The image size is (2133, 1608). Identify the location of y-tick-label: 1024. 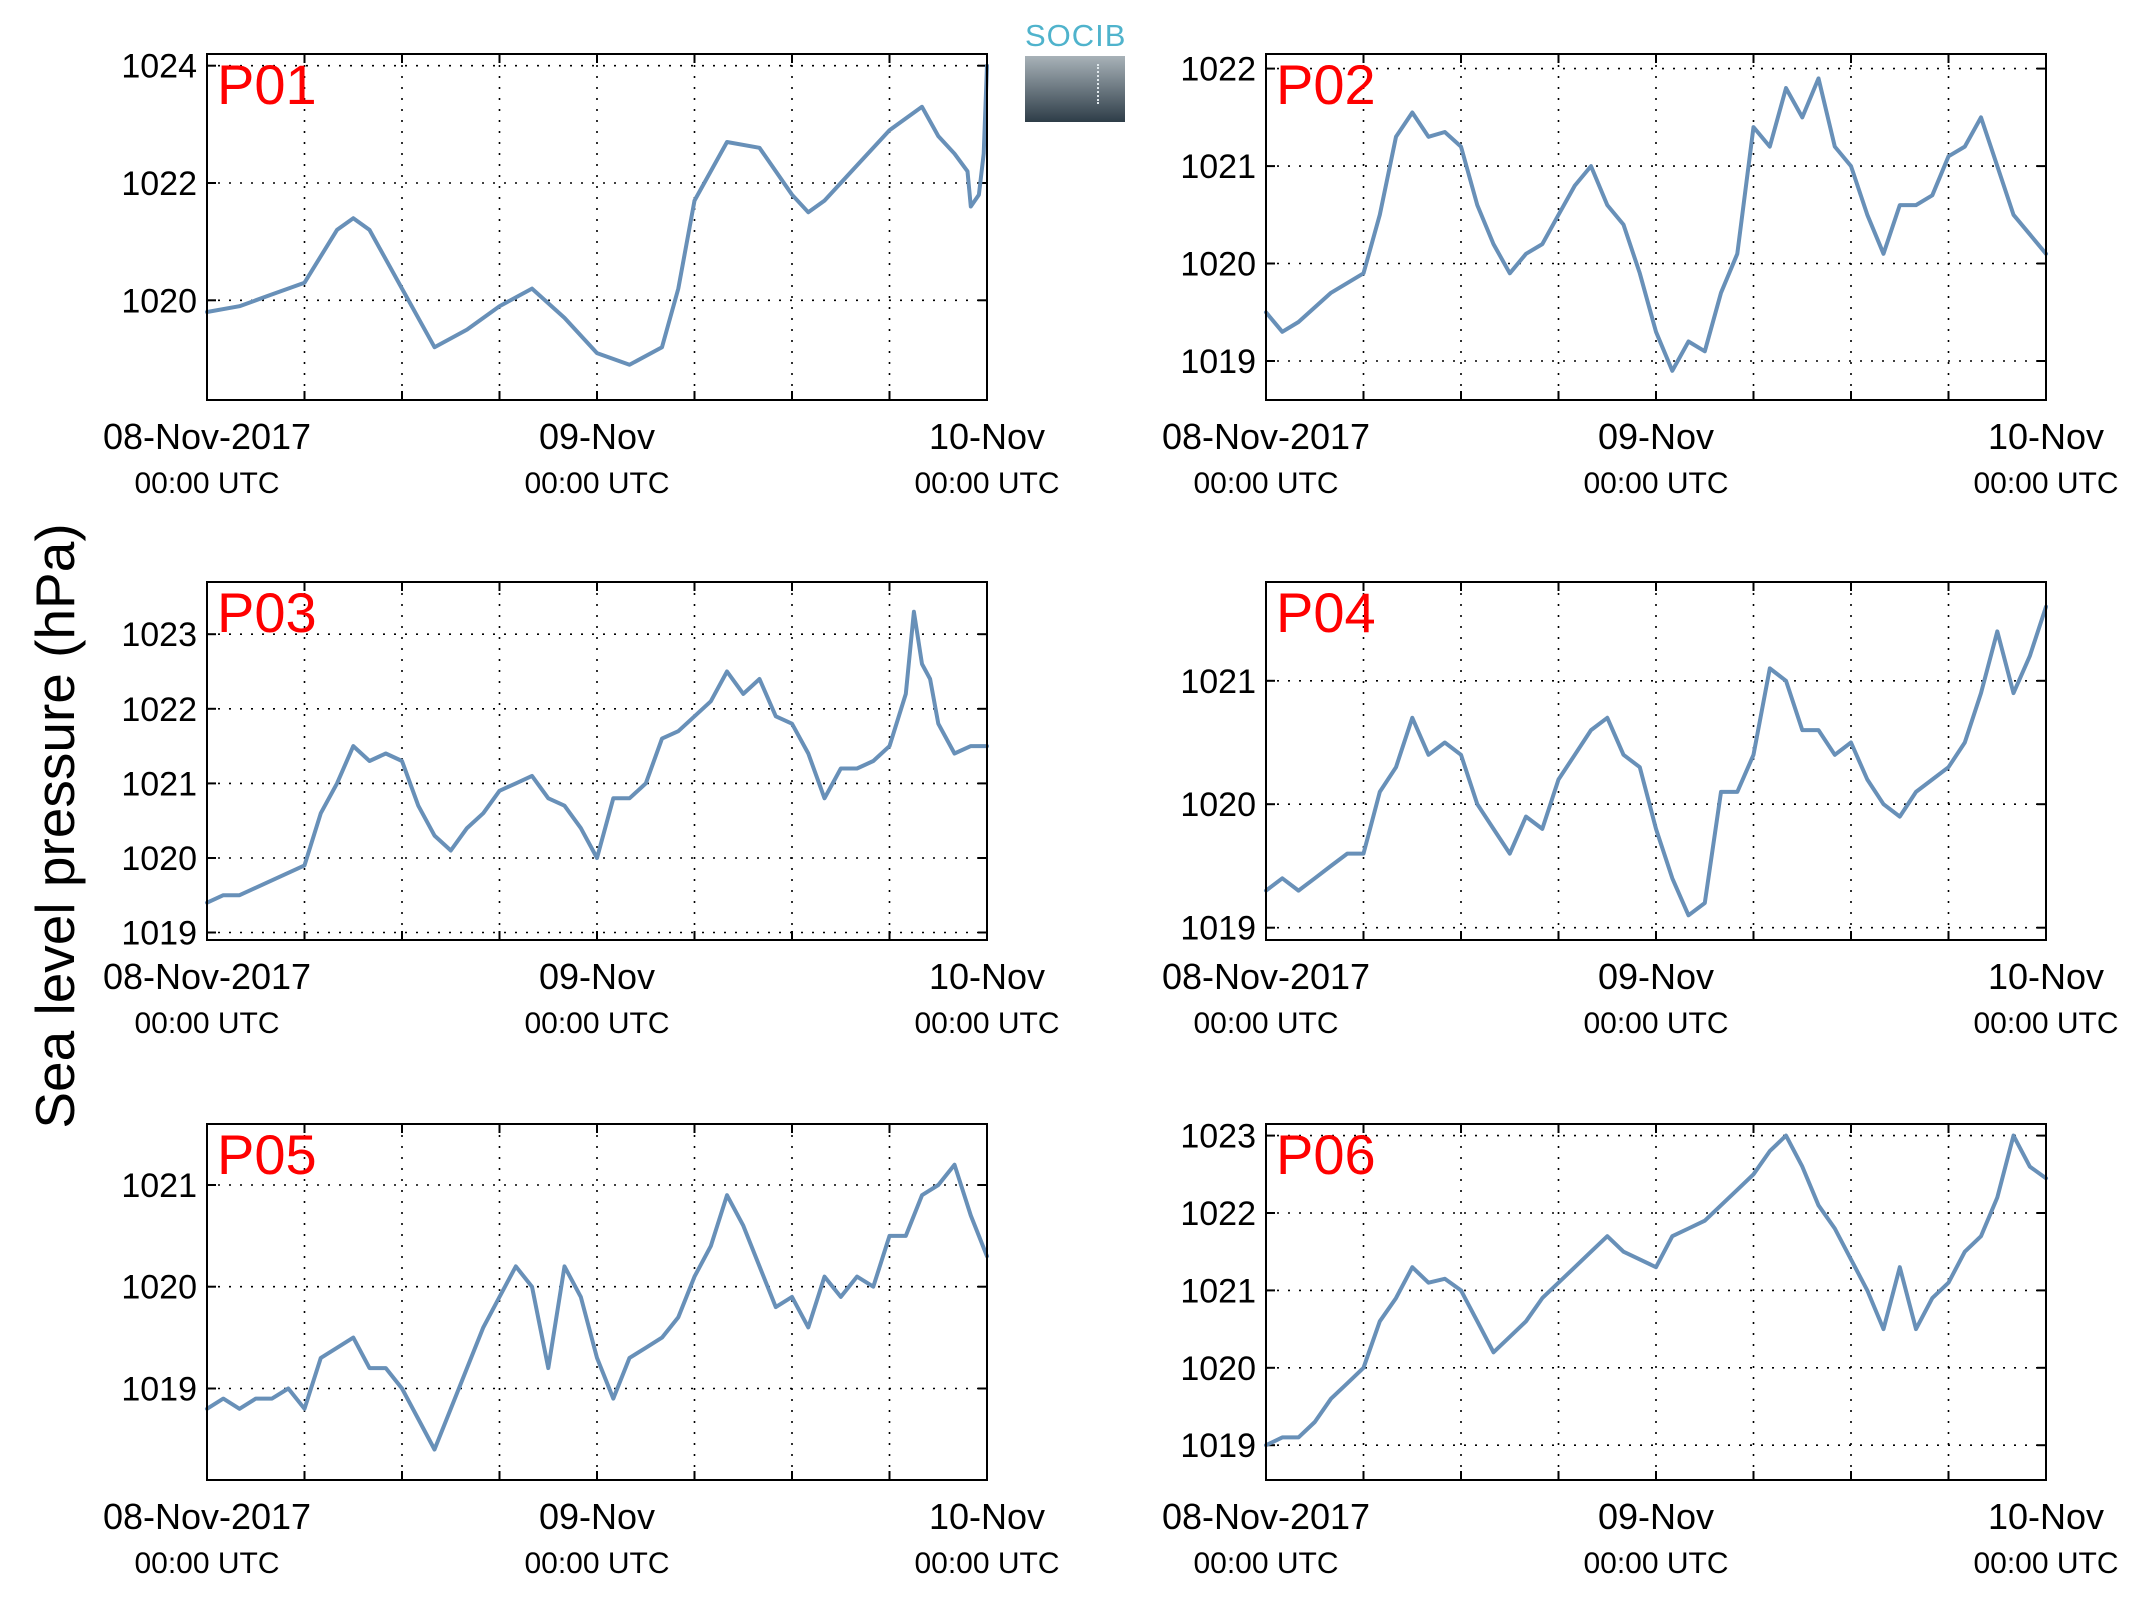
(159, 67).